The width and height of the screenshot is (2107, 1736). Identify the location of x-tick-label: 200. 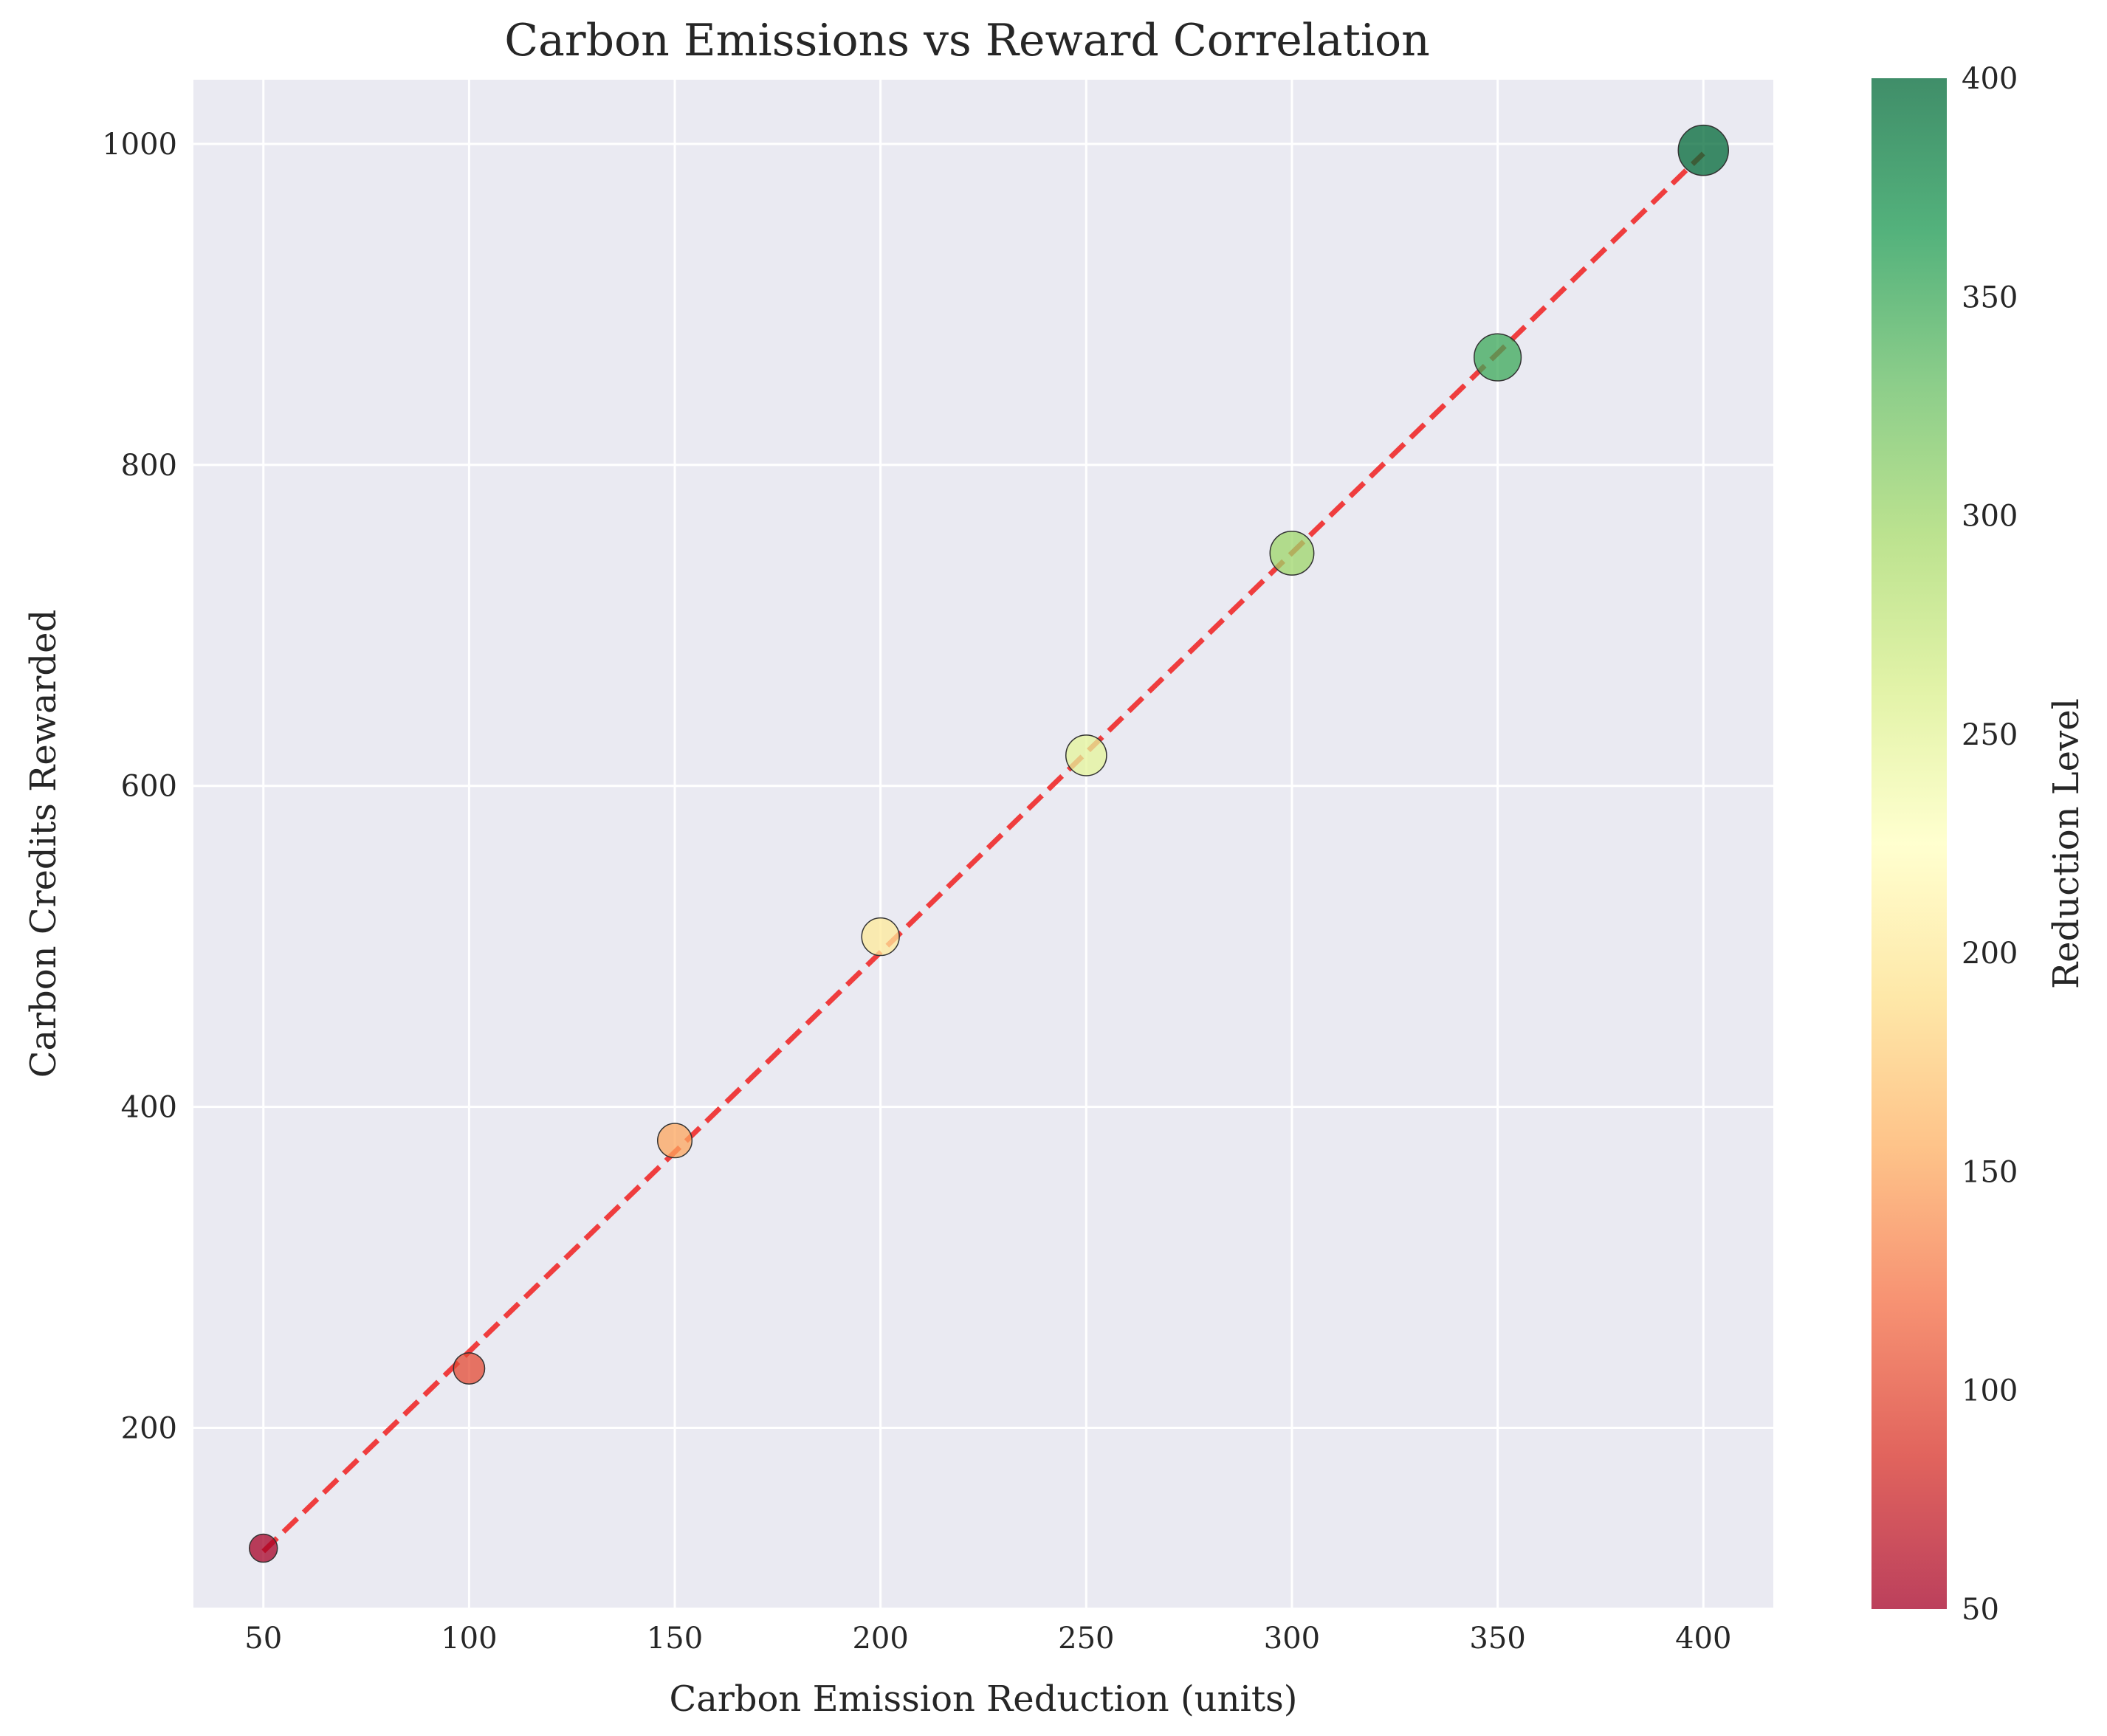
(880, 1639).